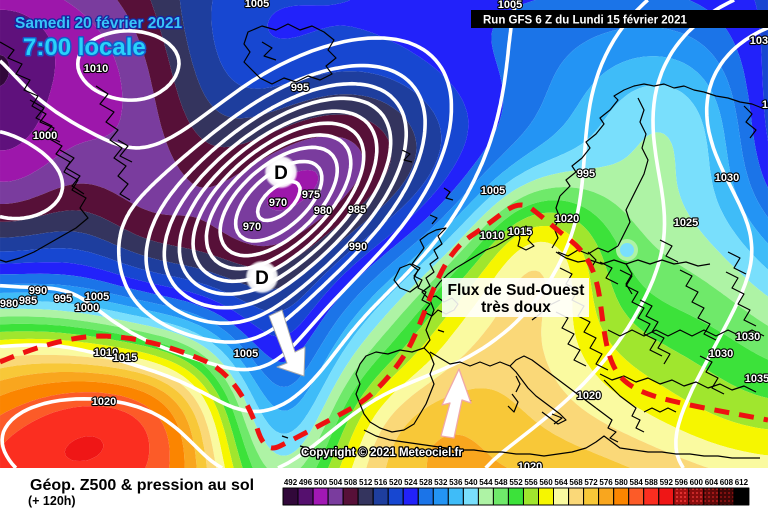  Describe the element at coordinates (727, 482) in the screenshot. I see `svg-text: 608` at that location.